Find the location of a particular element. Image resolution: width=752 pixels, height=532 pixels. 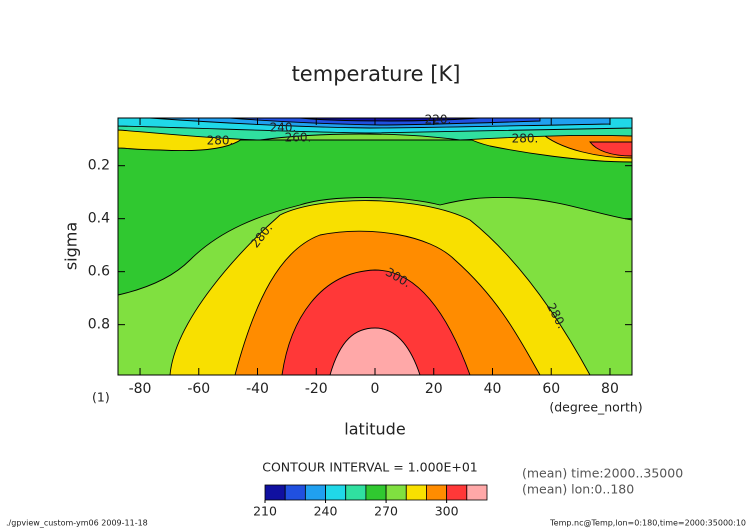

note: (mean) lon:0..180 is located at coordinates (578, 489).